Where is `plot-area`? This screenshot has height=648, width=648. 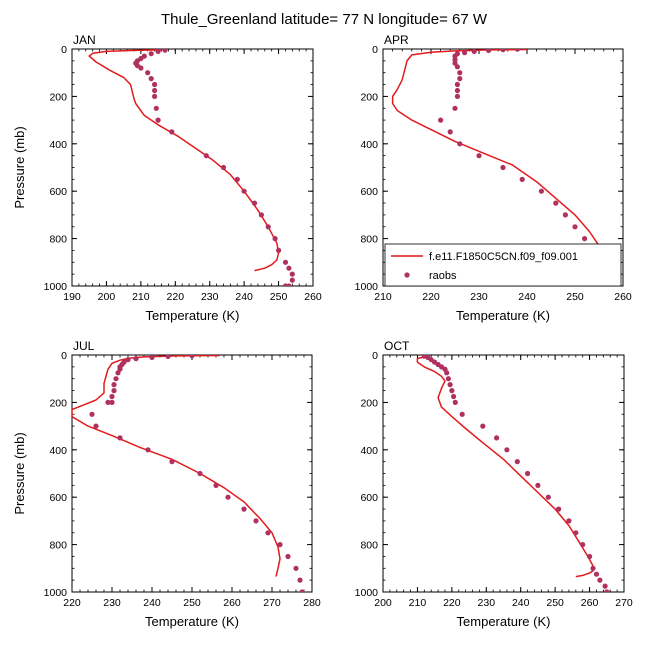 plot-area is located at coordinates (188, 473).